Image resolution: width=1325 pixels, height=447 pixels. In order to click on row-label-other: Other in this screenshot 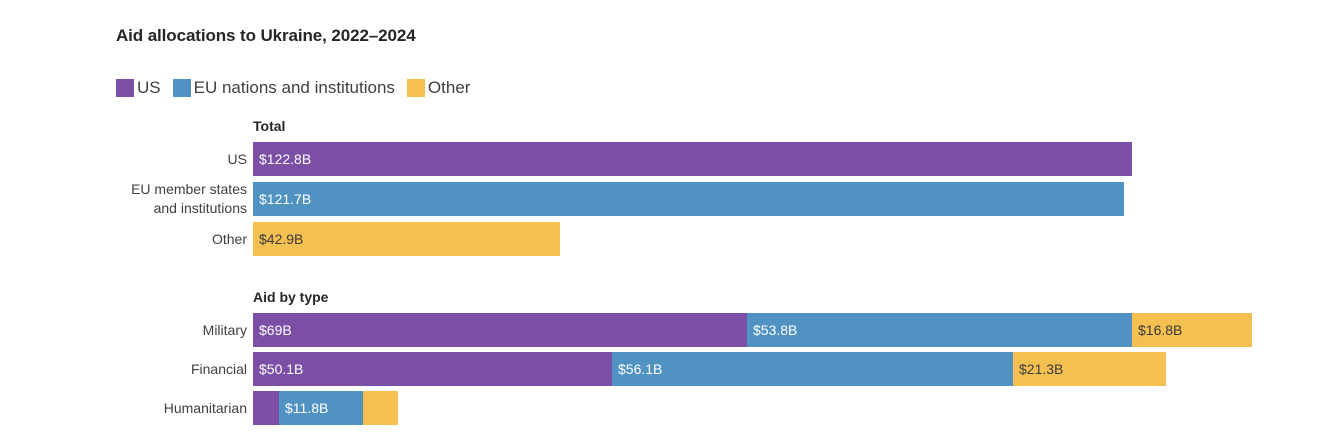, I will do `click(229, 239)`.